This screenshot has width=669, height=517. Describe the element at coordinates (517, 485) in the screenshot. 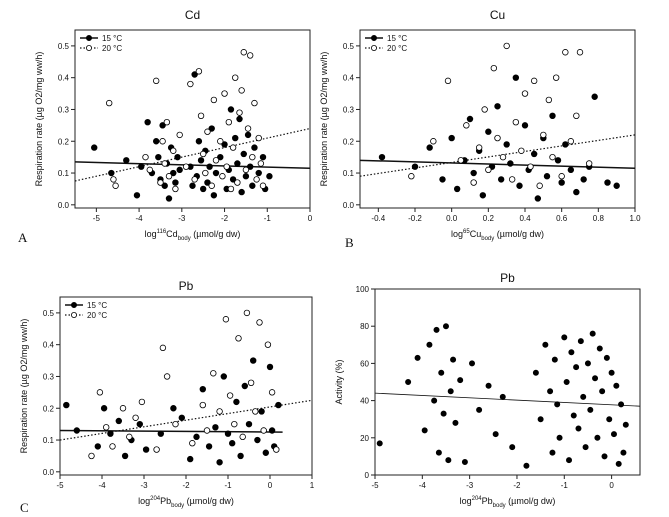

I see `x-tick-label: -2` at that location.